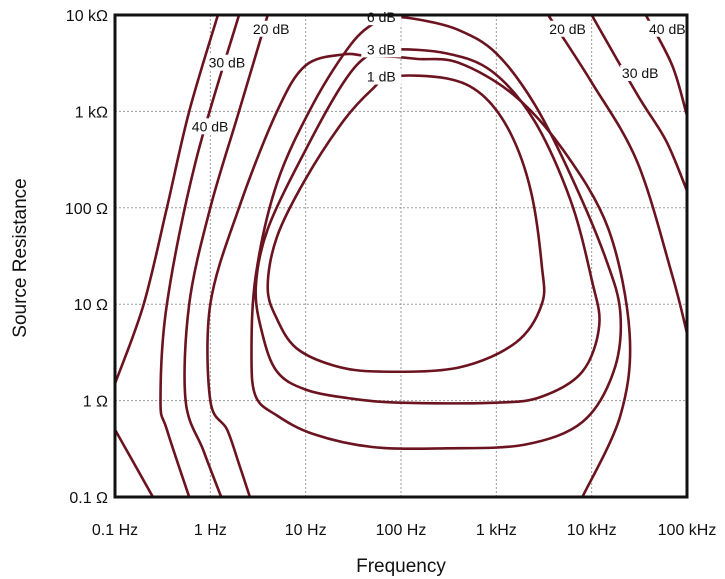  Describe the element at coordinates (496, 530) in the screenshot. I see `x-tick-label: 1 kHz` at that location.